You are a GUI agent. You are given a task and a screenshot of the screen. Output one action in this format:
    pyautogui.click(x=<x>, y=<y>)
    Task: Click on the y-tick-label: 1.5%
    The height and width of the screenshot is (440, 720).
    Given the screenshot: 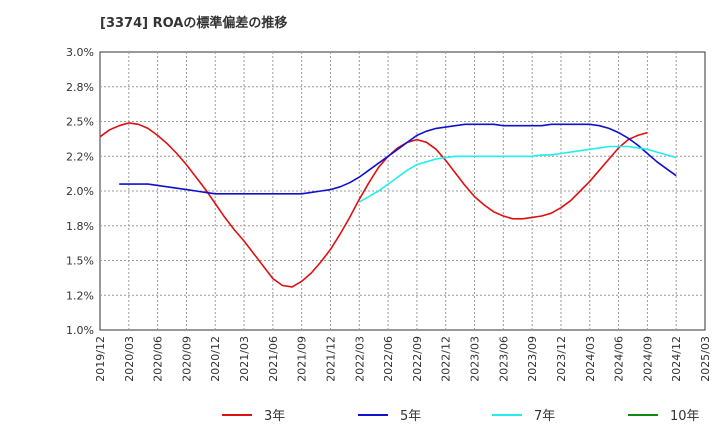 What is the action you would take?
    pyautogui.click(x=80, y=261)
    